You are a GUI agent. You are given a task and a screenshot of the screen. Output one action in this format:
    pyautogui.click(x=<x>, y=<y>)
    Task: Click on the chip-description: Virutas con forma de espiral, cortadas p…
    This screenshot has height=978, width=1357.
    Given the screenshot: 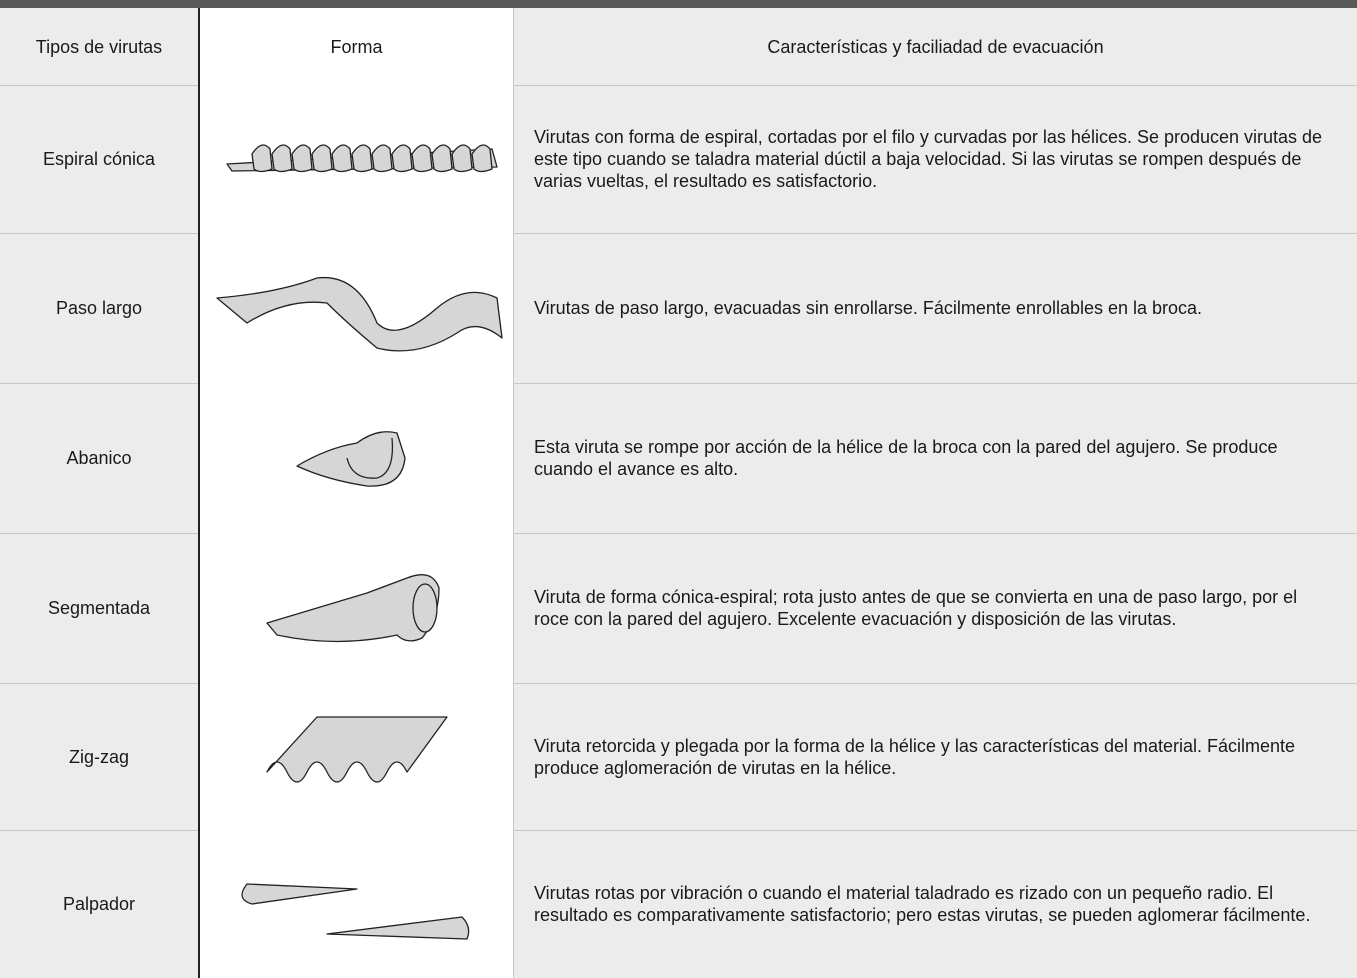 What is the action you would take?
    pyautogui.click(x=935, y=159)
    